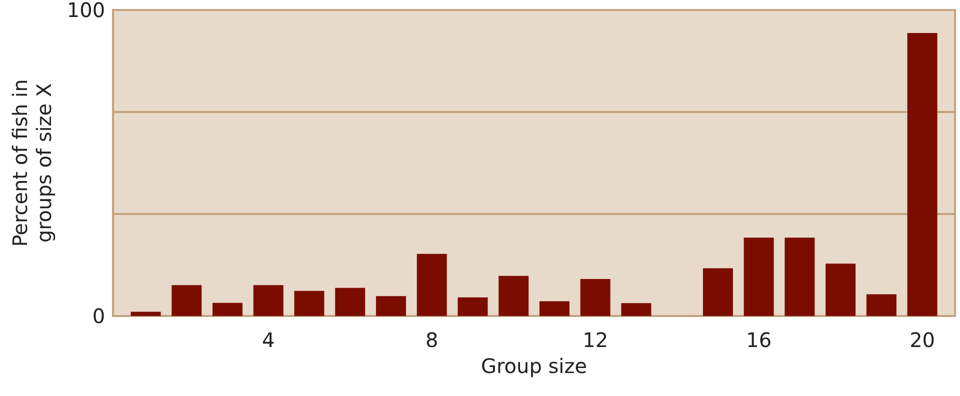 Image resolution: width=960 pixels, height=396 pixels. I want to click on x-tick-label: 4, so click(268, 340).